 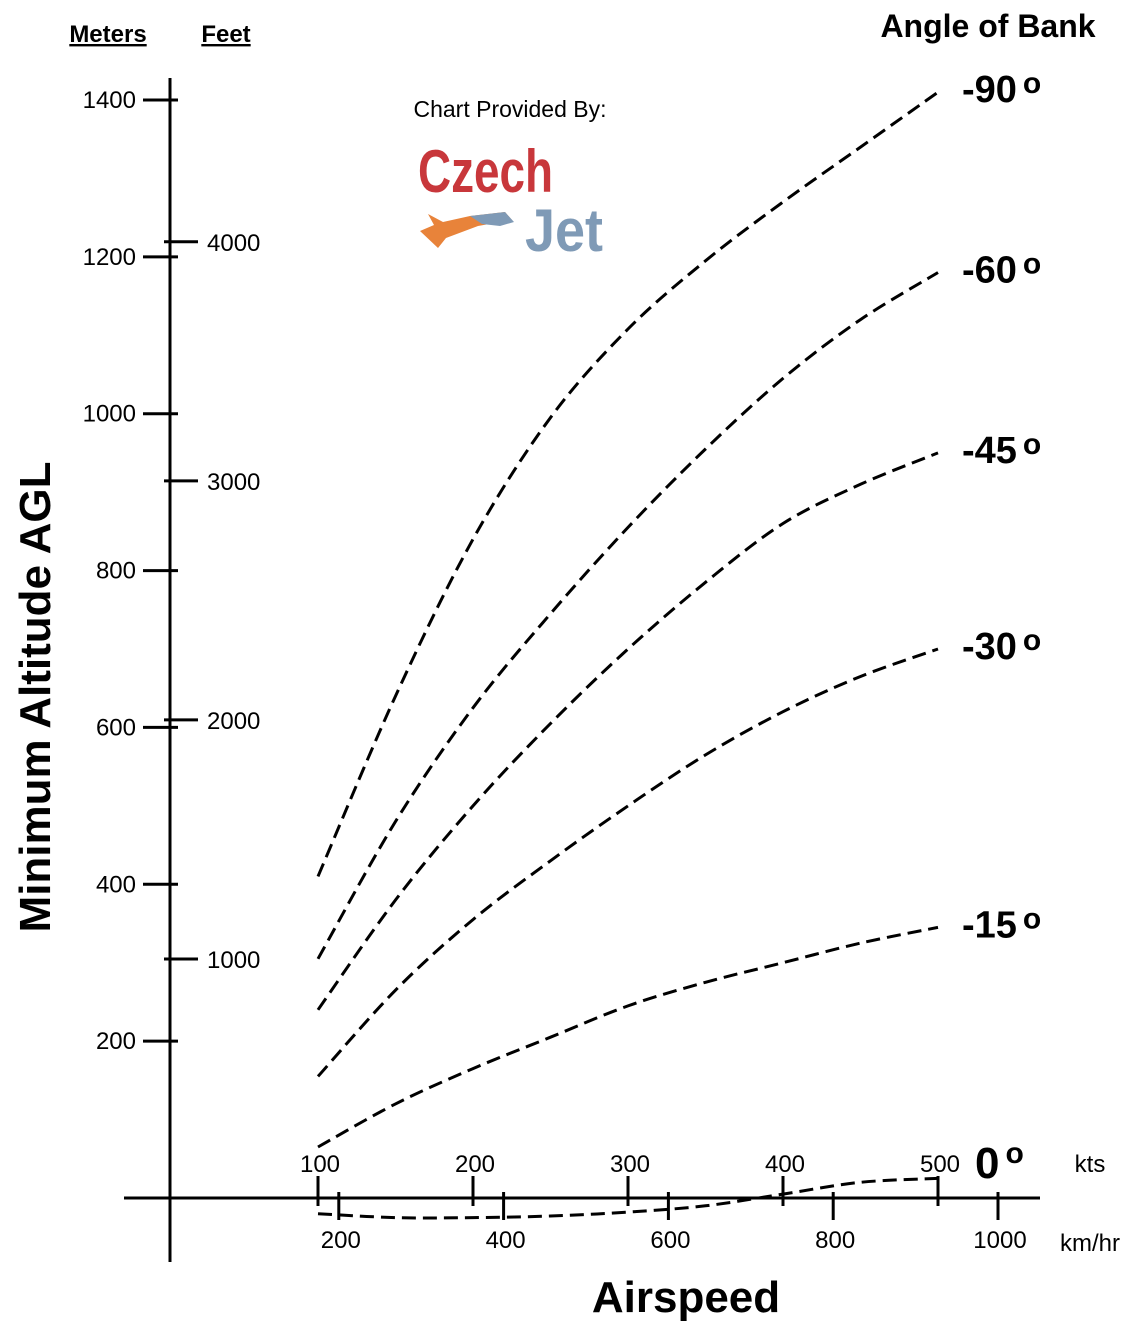 I want to click on meters-tick-label: 1000, so click(x=109, y=414).